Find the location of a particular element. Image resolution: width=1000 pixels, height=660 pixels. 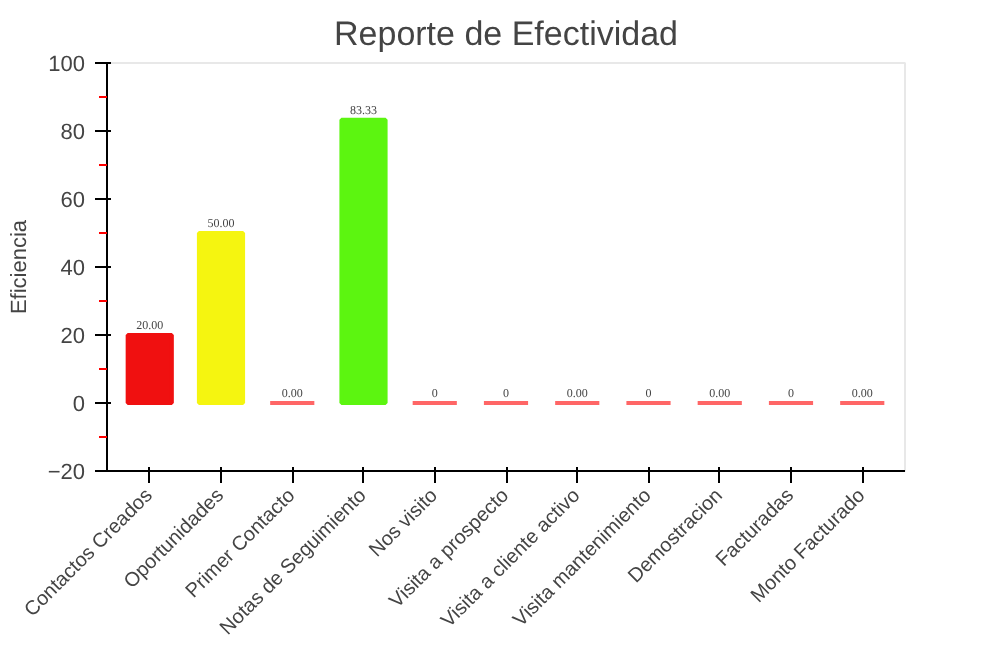

y-tick-label: 40 is located at coordinates (73, 269).